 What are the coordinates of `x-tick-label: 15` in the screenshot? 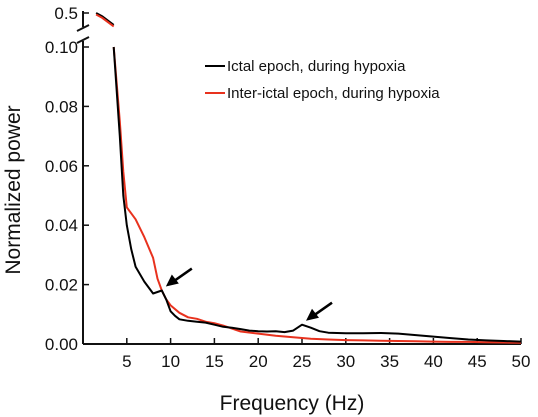 It's located at (214, 361).